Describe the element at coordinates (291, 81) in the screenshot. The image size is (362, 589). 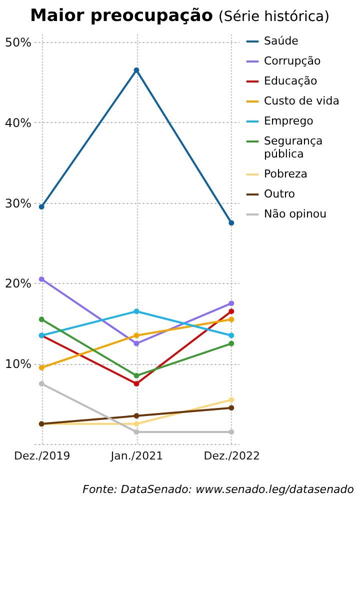
I see `legend-label: Educação` at that location.